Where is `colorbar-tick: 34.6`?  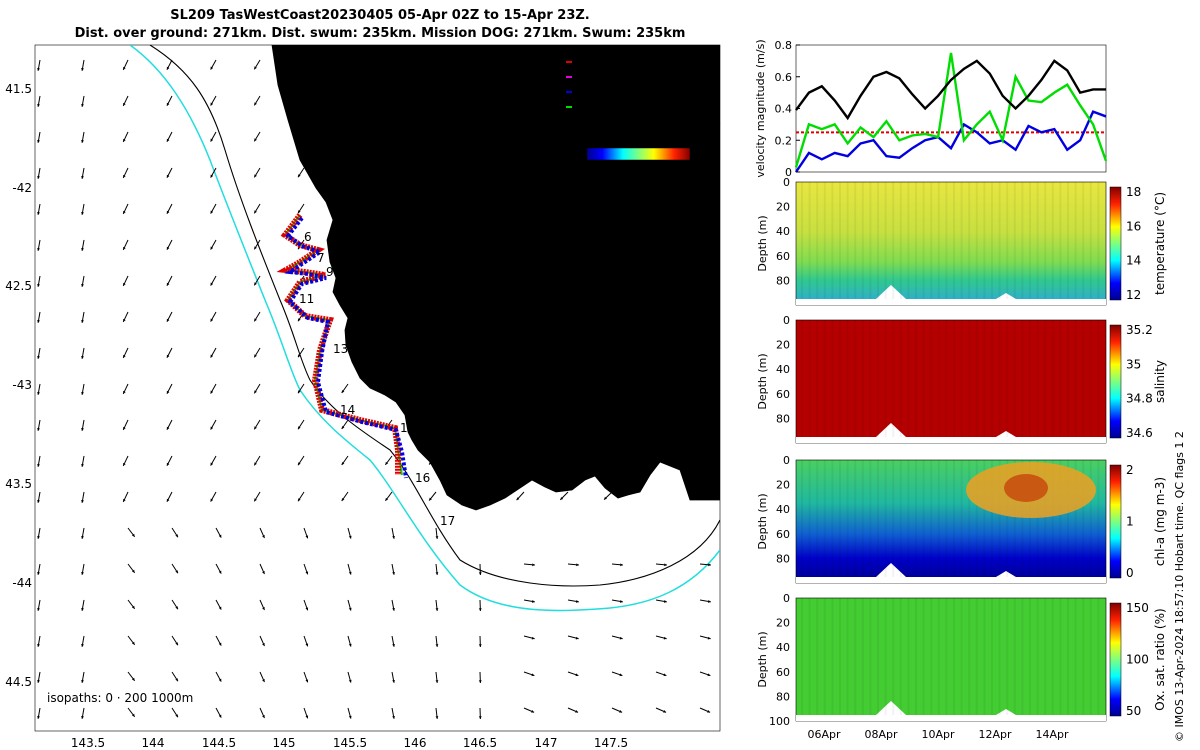 colorbar-tick: 34.6 is located at coordinates (1139, 433).